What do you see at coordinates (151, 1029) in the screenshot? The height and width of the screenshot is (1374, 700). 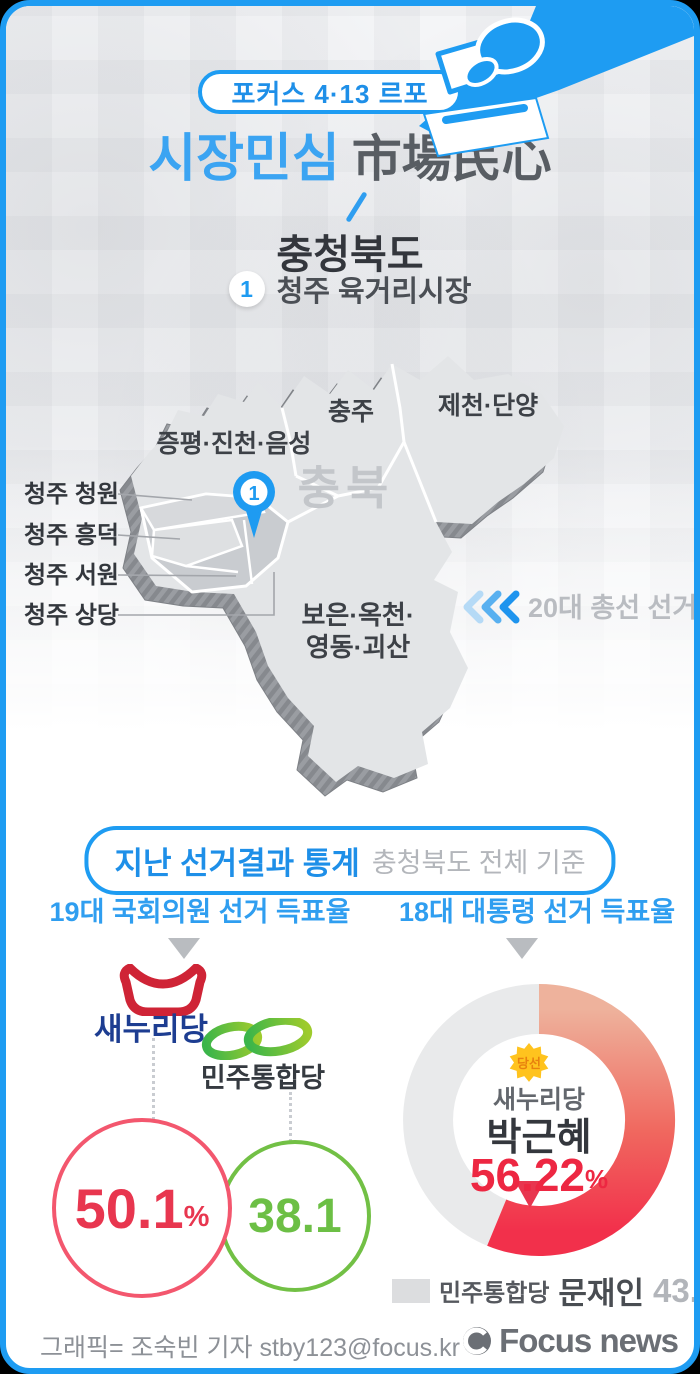 I see `saenuri-party-name: 새누리당` at bounding box center [151, 1029].